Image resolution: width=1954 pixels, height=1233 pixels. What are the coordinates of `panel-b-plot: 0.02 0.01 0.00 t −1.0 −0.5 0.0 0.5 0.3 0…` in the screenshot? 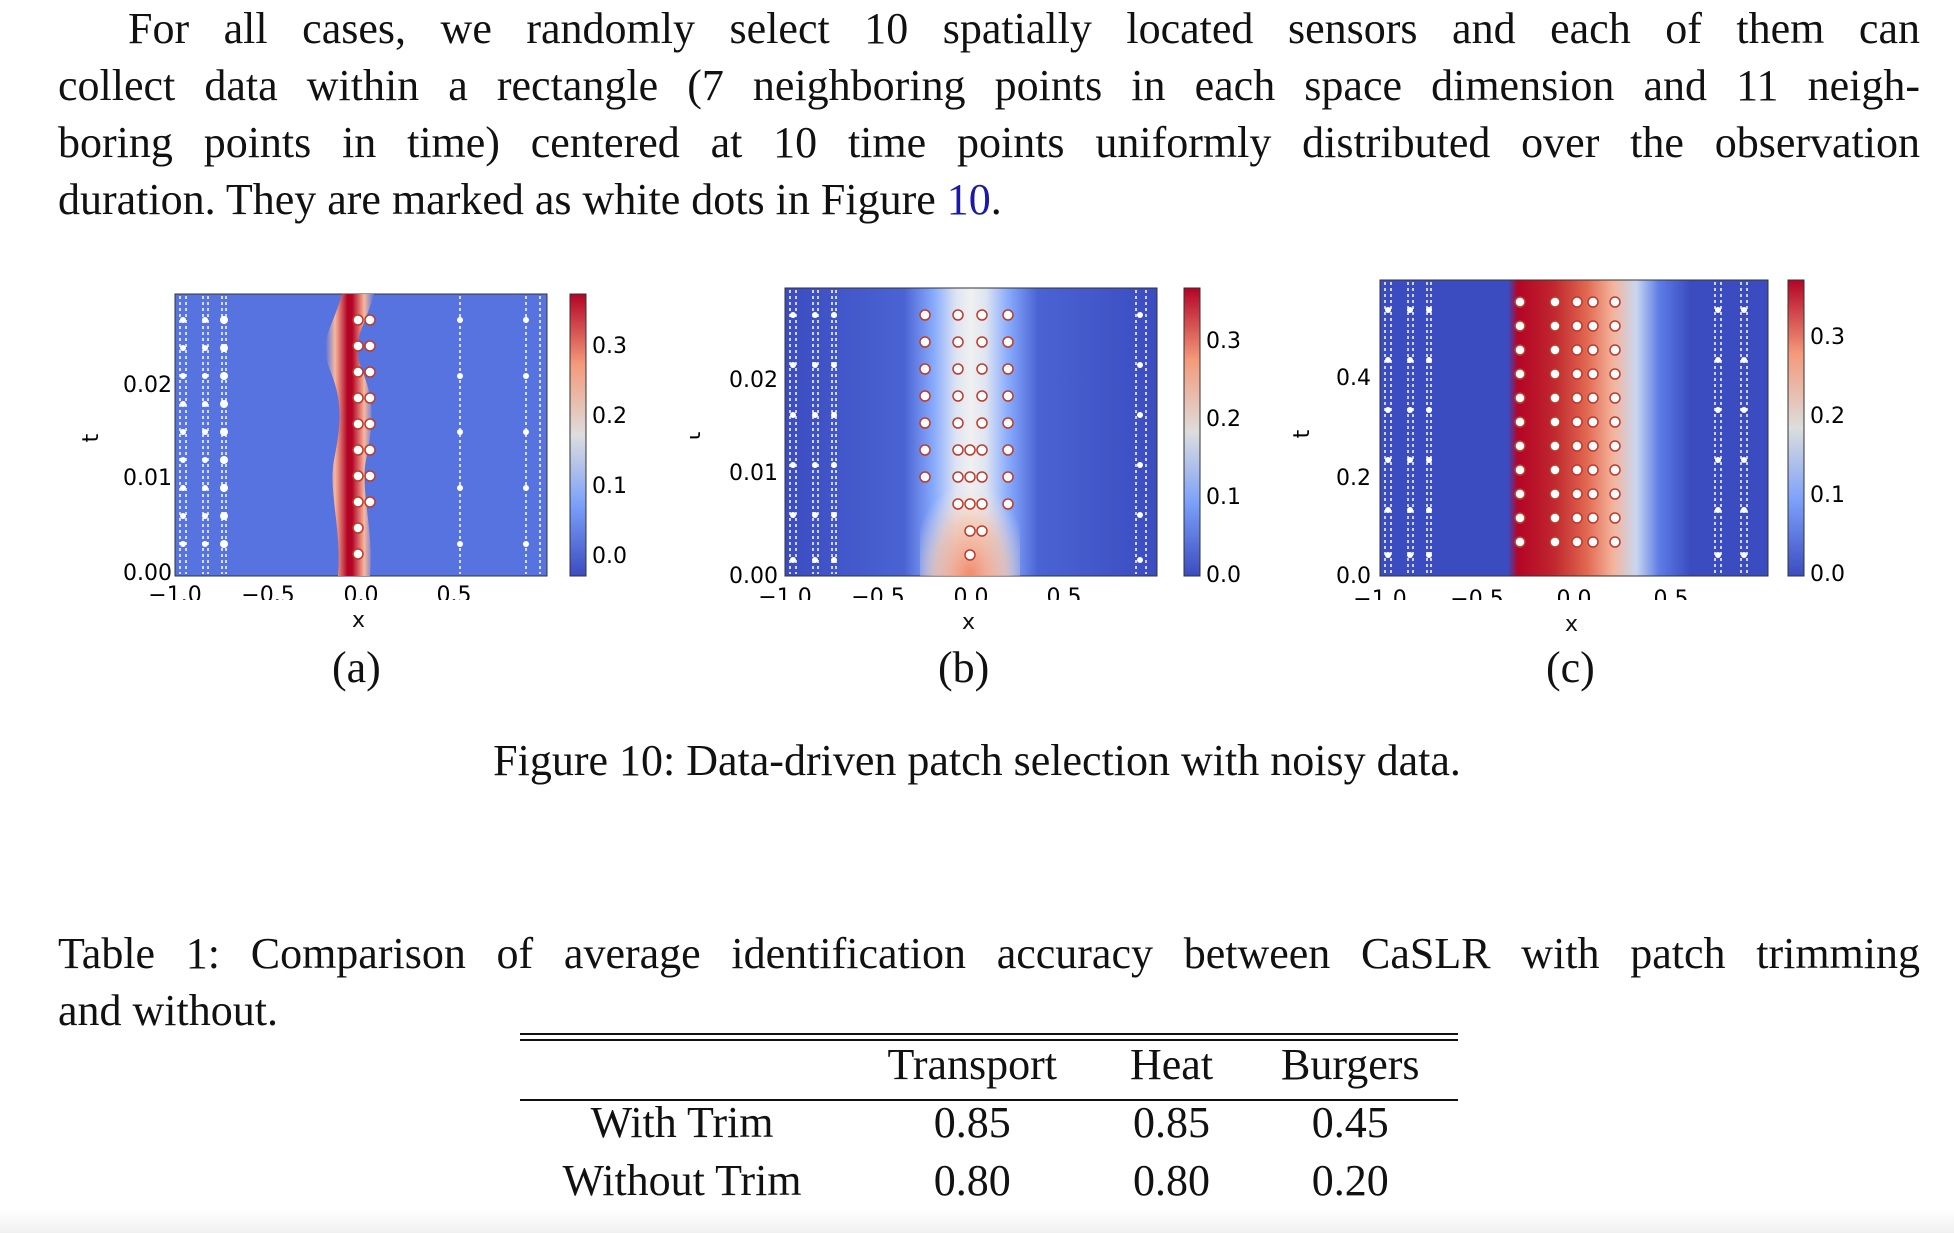 It's located at (961, 448).